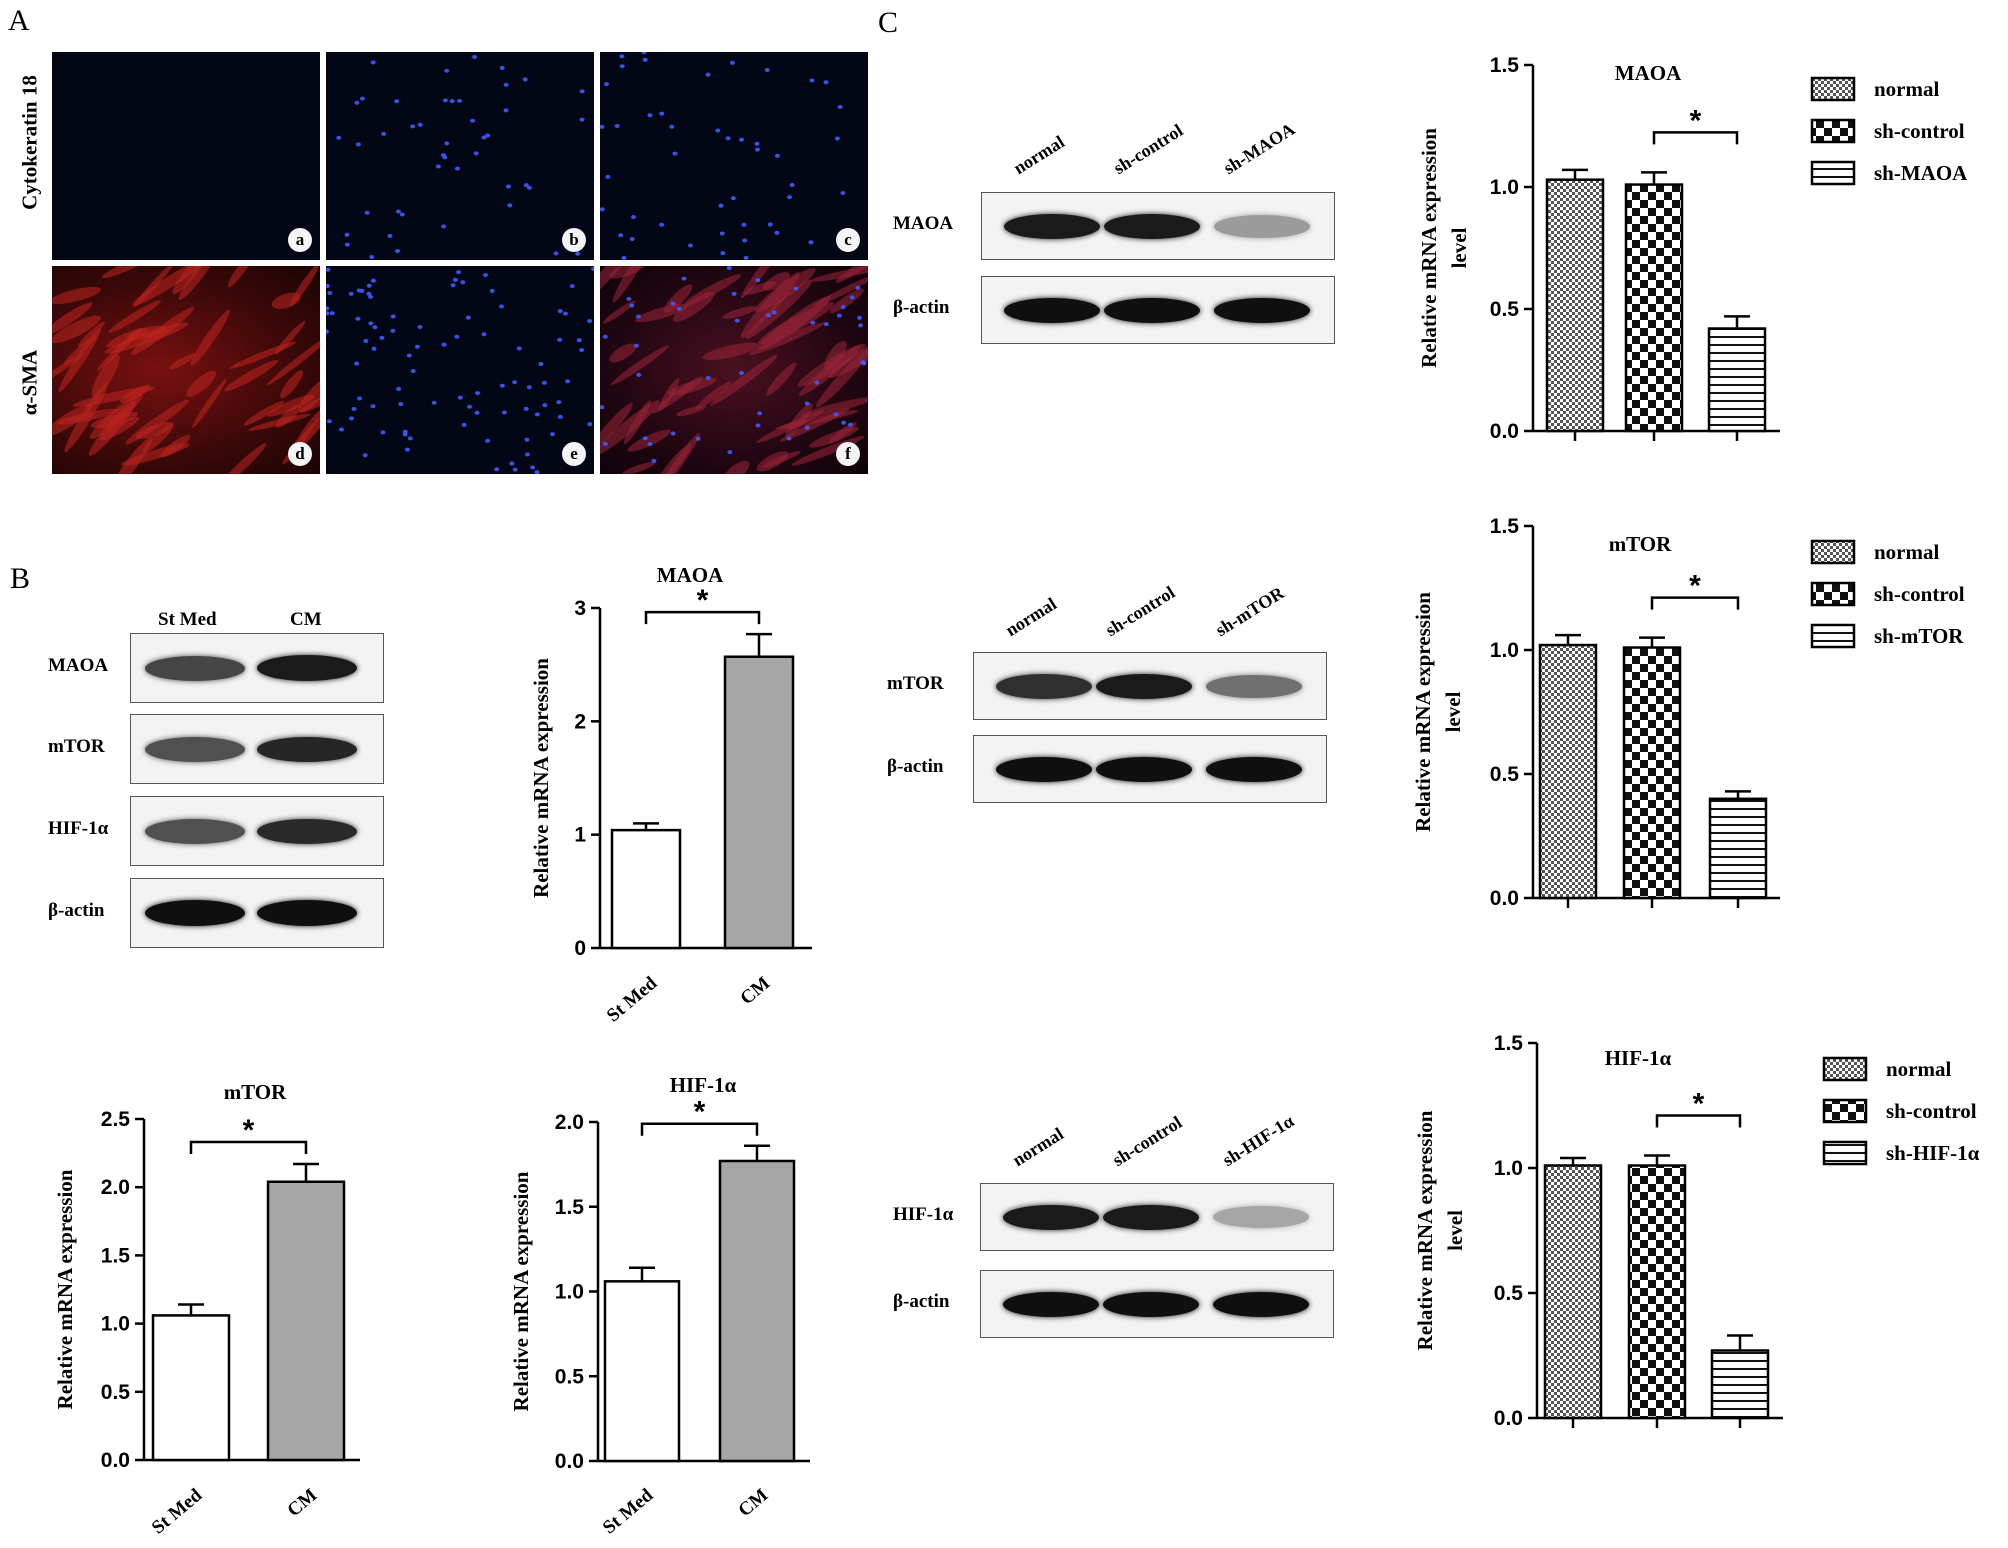 The height and width of the screenshot is (1548, 2008). Describe the element at coordinates (1906, 552) in the screenshot. I see `legend-label: normal` at that location.